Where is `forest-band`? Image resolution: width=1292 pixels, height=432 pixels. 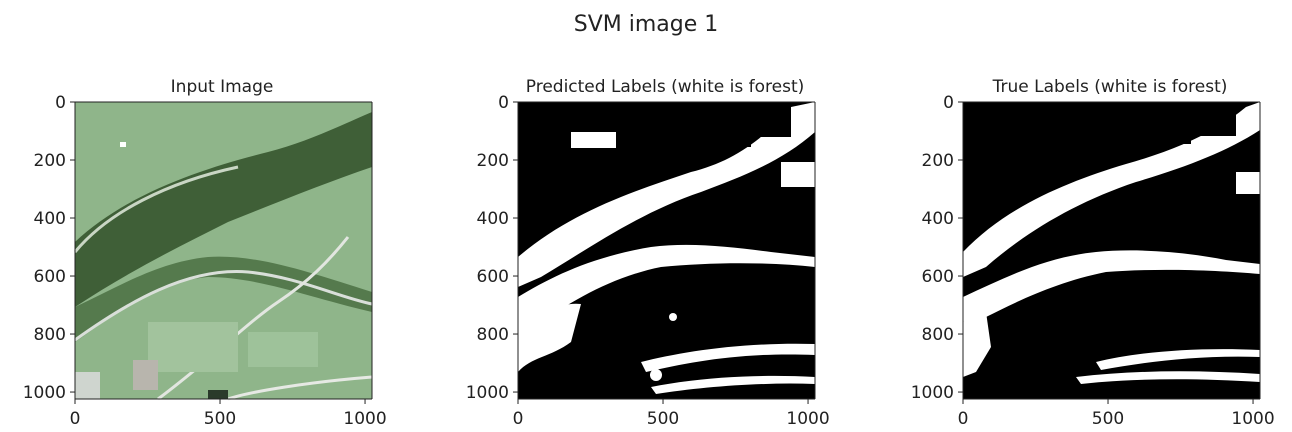
forest-band is located at coordinates (223, 209).